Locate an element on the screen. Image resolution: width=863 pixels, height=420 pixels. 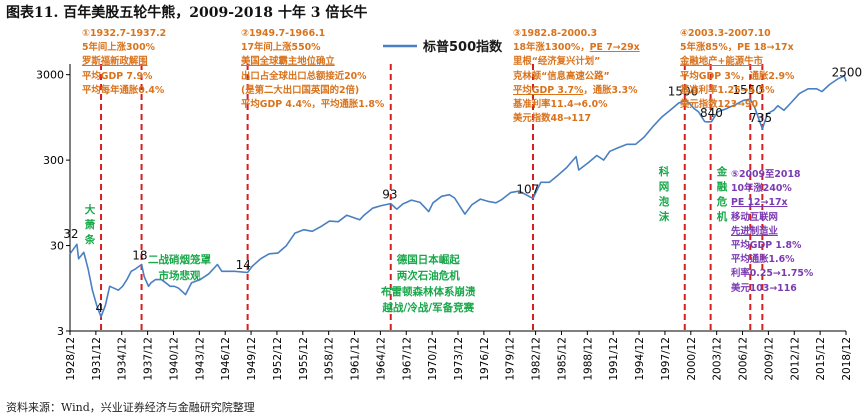
y-tick-label: 3 is located at coordinates (60, 331).